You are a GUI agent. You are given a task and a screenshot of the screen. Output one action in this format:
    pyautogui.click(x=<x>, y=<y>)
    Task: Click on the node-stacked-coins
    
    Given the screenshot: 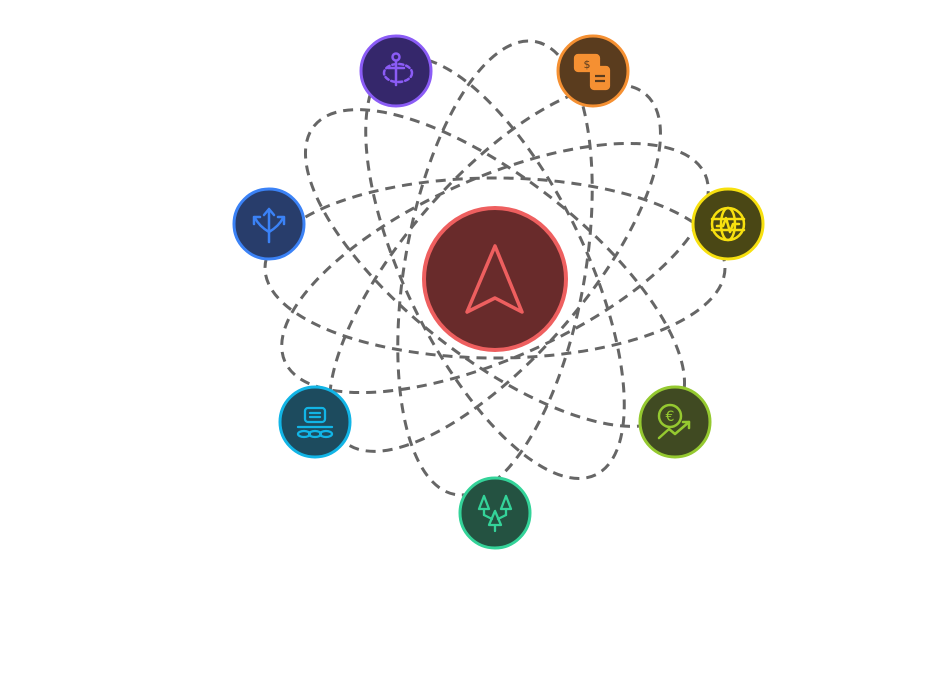 What is the action you would take?
    pyautogui.click(x=315, y=422)
    